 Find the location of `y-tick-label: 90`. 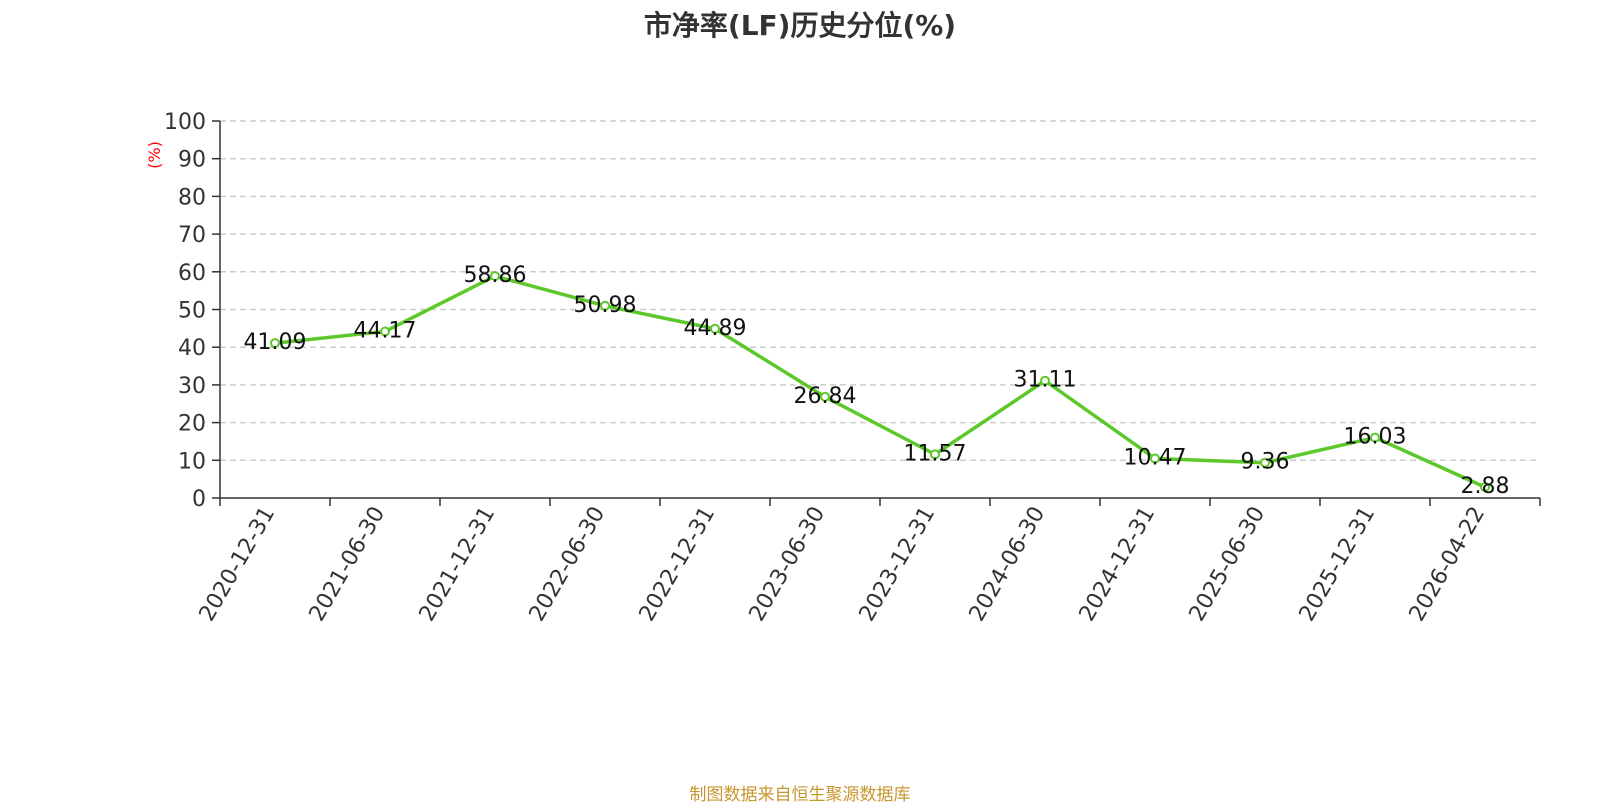

y-tick-label: 90 is located at coordinates (192, 160).